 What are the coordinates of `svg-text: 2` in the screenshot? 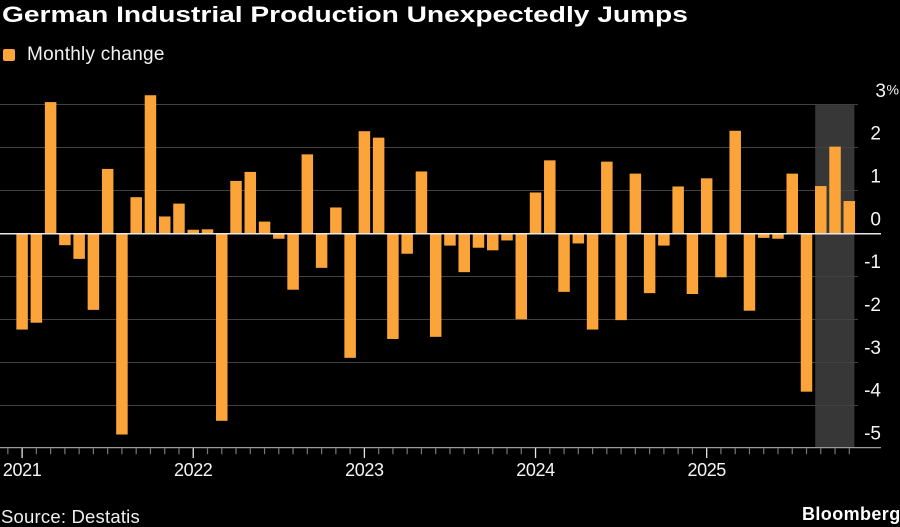 It's located at (875, 134).